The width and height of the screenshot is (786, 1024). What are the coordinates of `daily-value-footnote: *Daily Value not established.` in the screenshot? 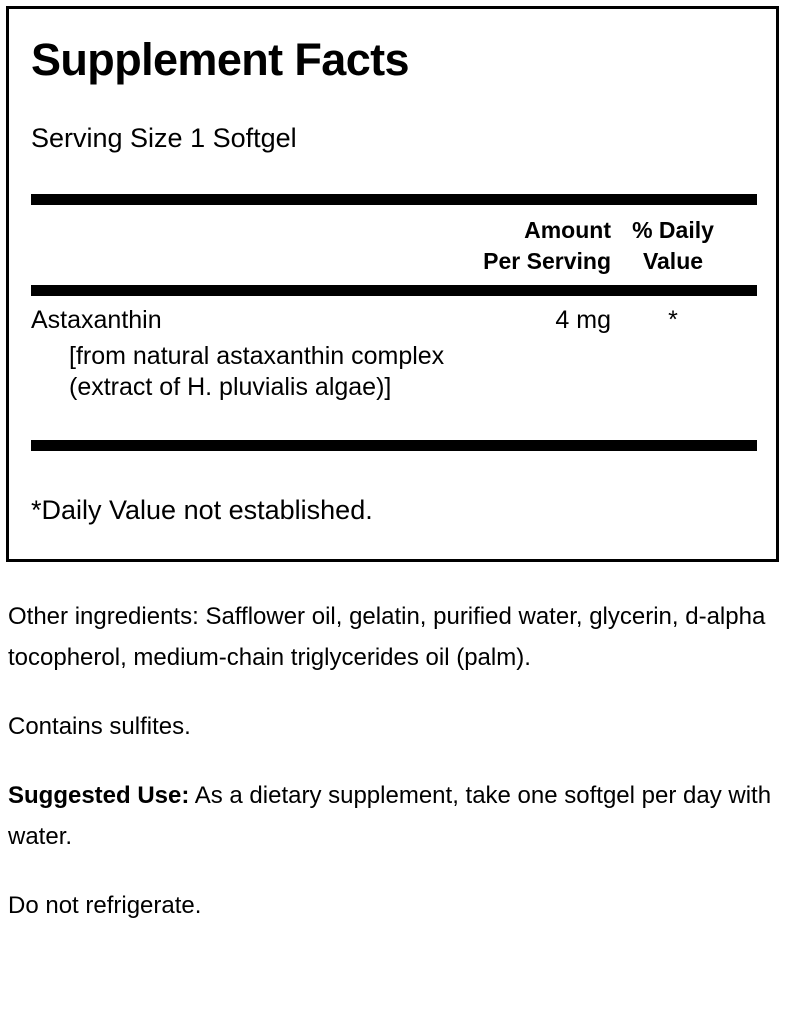 It's located at (202, 510).